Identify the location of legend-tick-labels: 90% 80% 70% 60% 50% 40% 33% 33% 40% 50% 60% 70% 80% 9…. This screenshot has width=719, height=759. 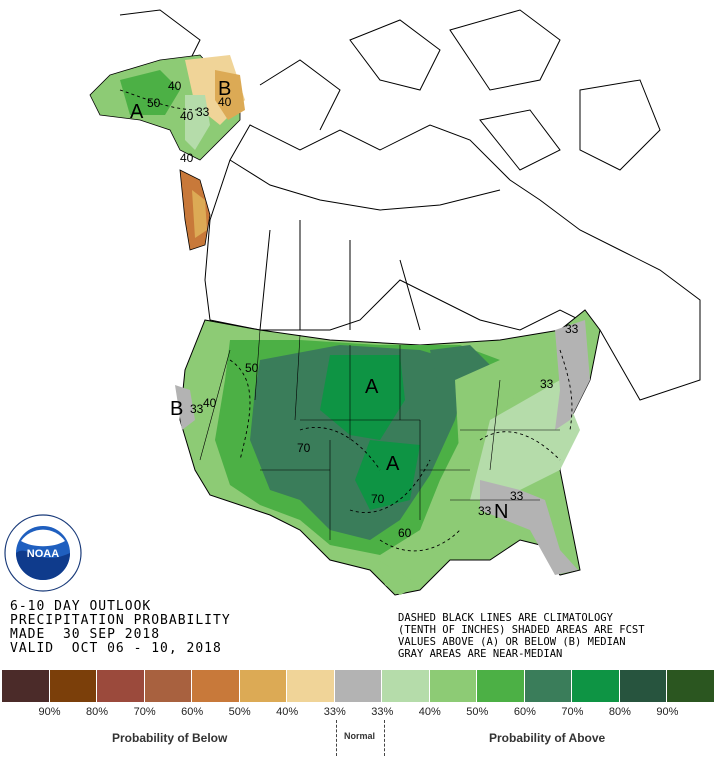
(346, 712).